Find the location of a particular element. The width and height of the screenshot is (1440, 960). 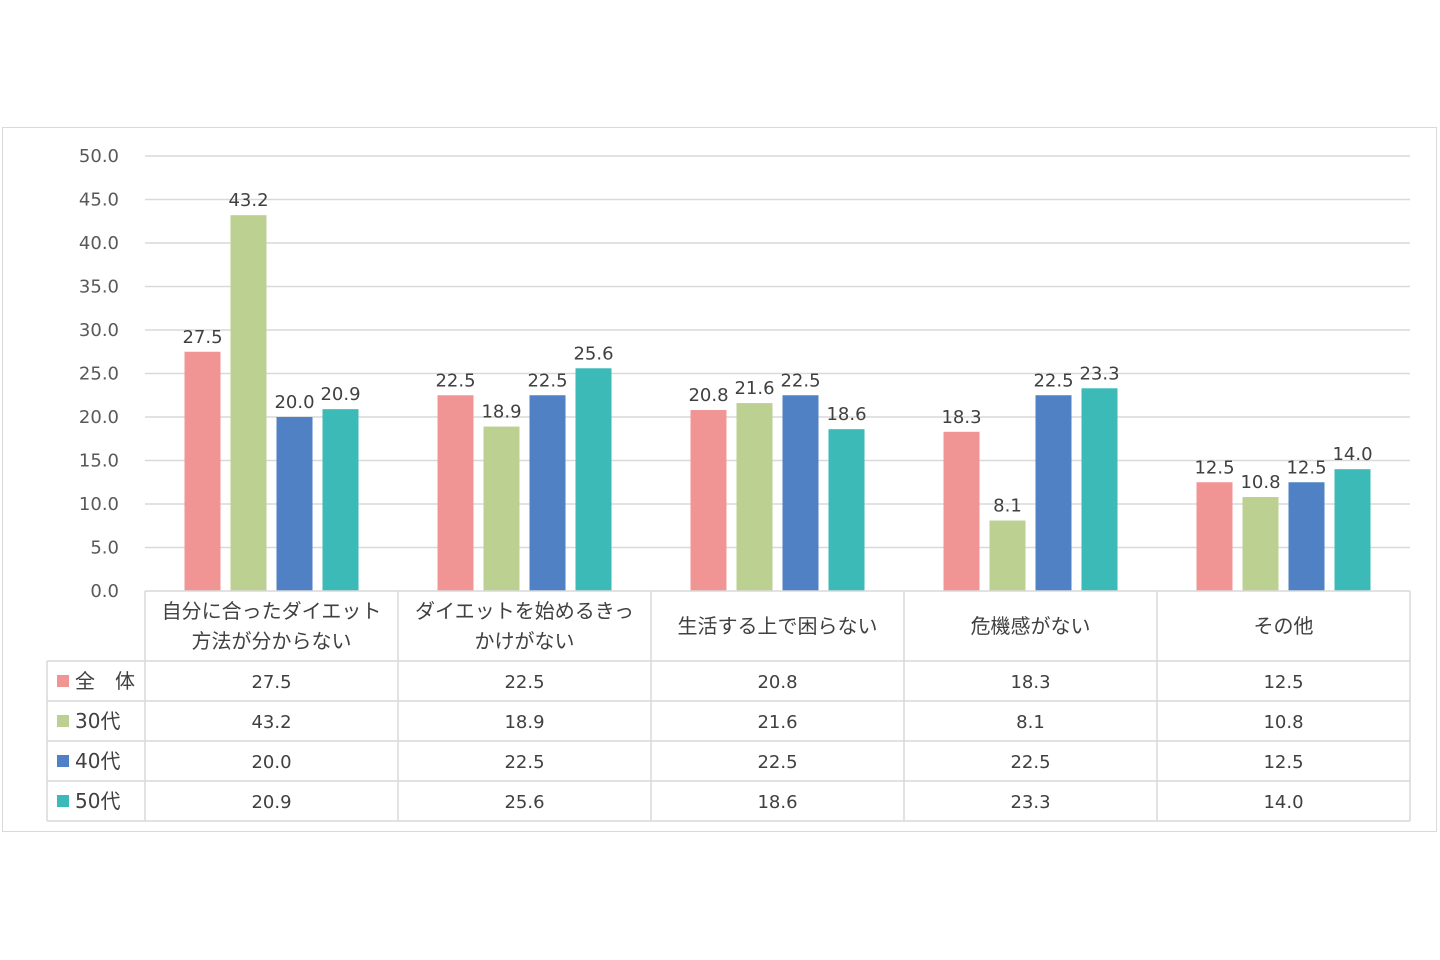

x-category-label: その他 is located at coordinates (1284, 626).